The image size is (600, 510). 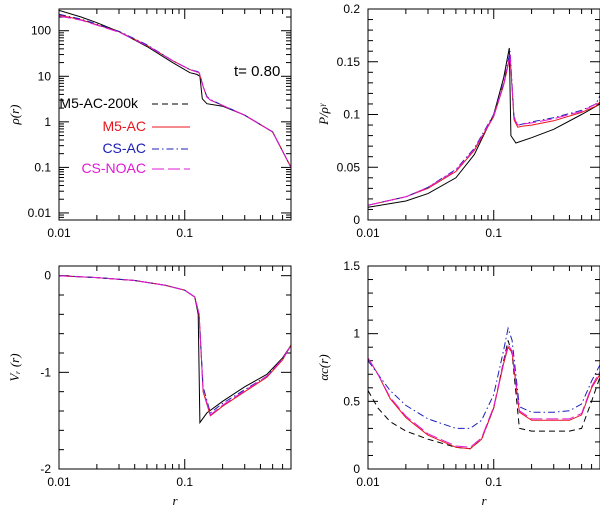 What do you see at coordinates (349, 167) in the screenshot?
I see `y-tick-label: 0.05` at bounding box center [349, 167].